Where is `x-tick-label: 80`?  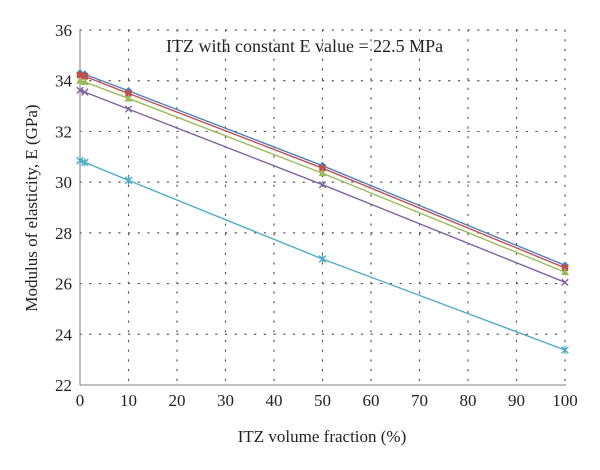
x-tick-label: 80 is located at coordinates (468, 400).